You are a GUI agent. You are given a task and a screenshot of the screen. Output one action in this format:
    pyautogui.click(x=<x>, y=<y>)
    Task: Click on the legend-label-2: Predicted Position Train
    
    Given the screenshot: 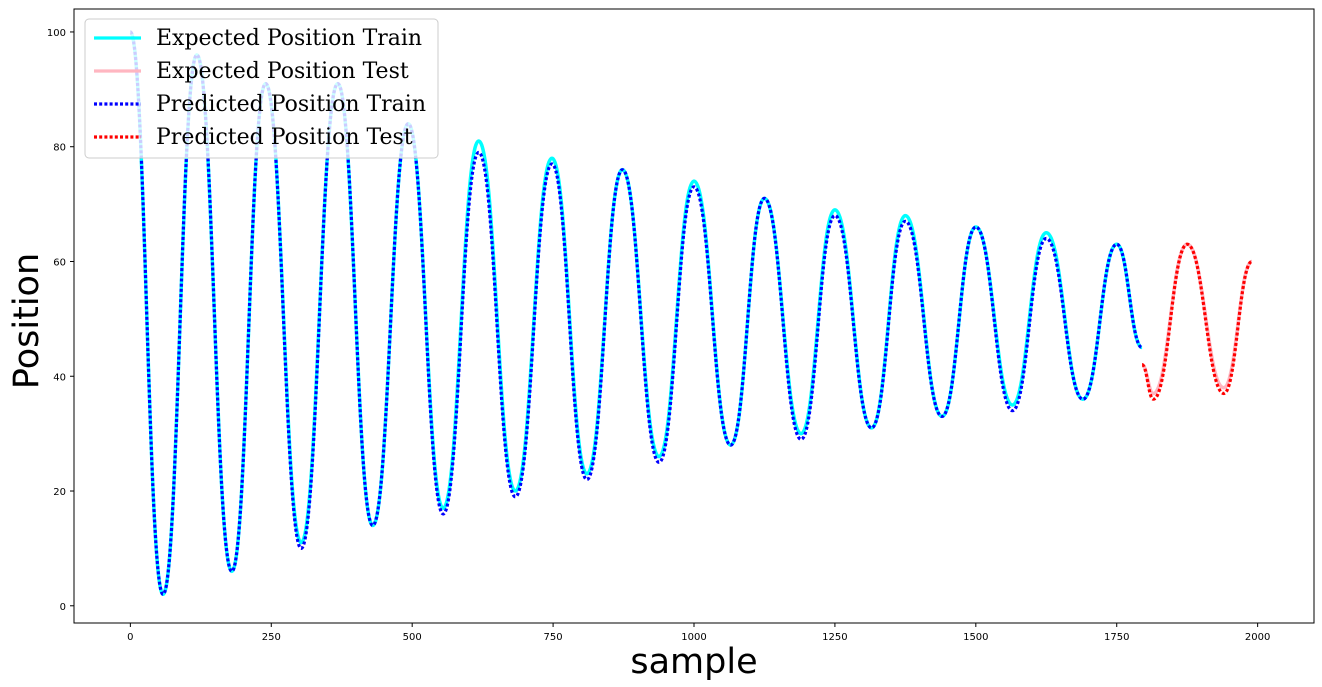 What is the action you would take?
    pyautogui.click(x=291, y=104)
    